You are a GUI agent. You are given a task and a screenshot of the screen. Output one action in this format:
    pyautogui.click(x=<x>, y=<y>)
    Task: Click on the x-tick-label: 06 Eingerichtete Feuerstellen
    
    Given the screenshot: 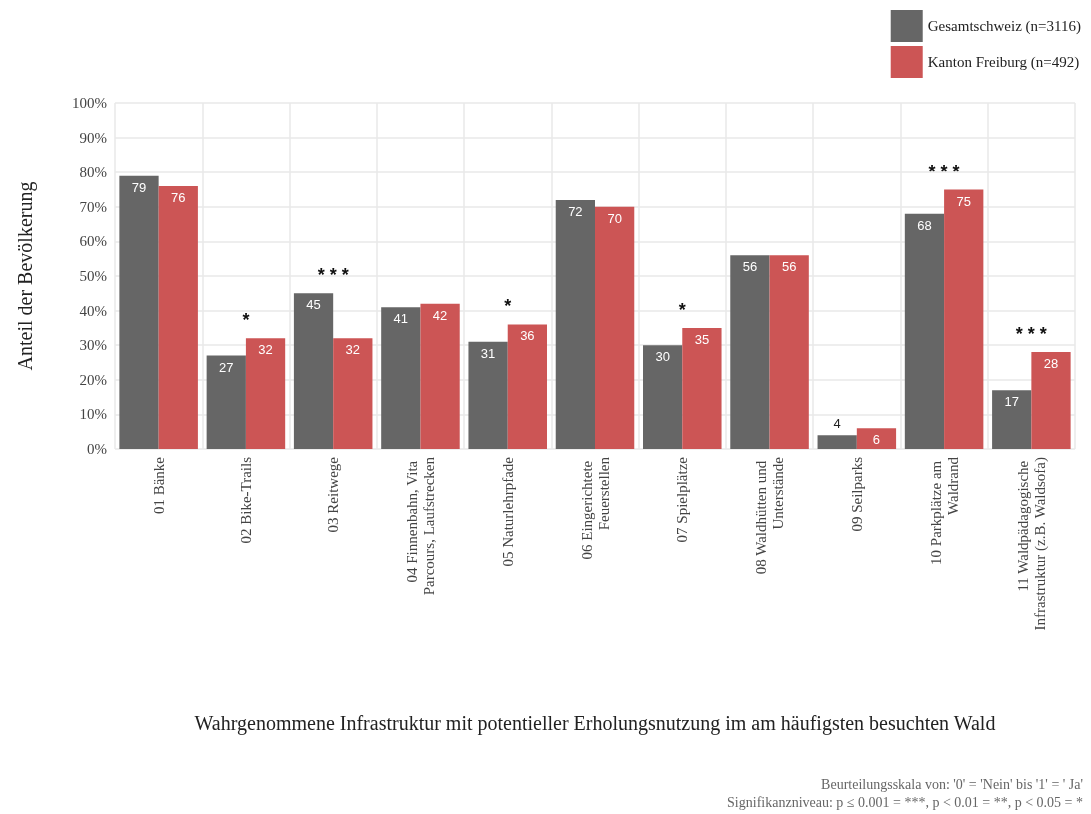 What is the action you would take?
    pyautogui.click(x=595, y=508)
    